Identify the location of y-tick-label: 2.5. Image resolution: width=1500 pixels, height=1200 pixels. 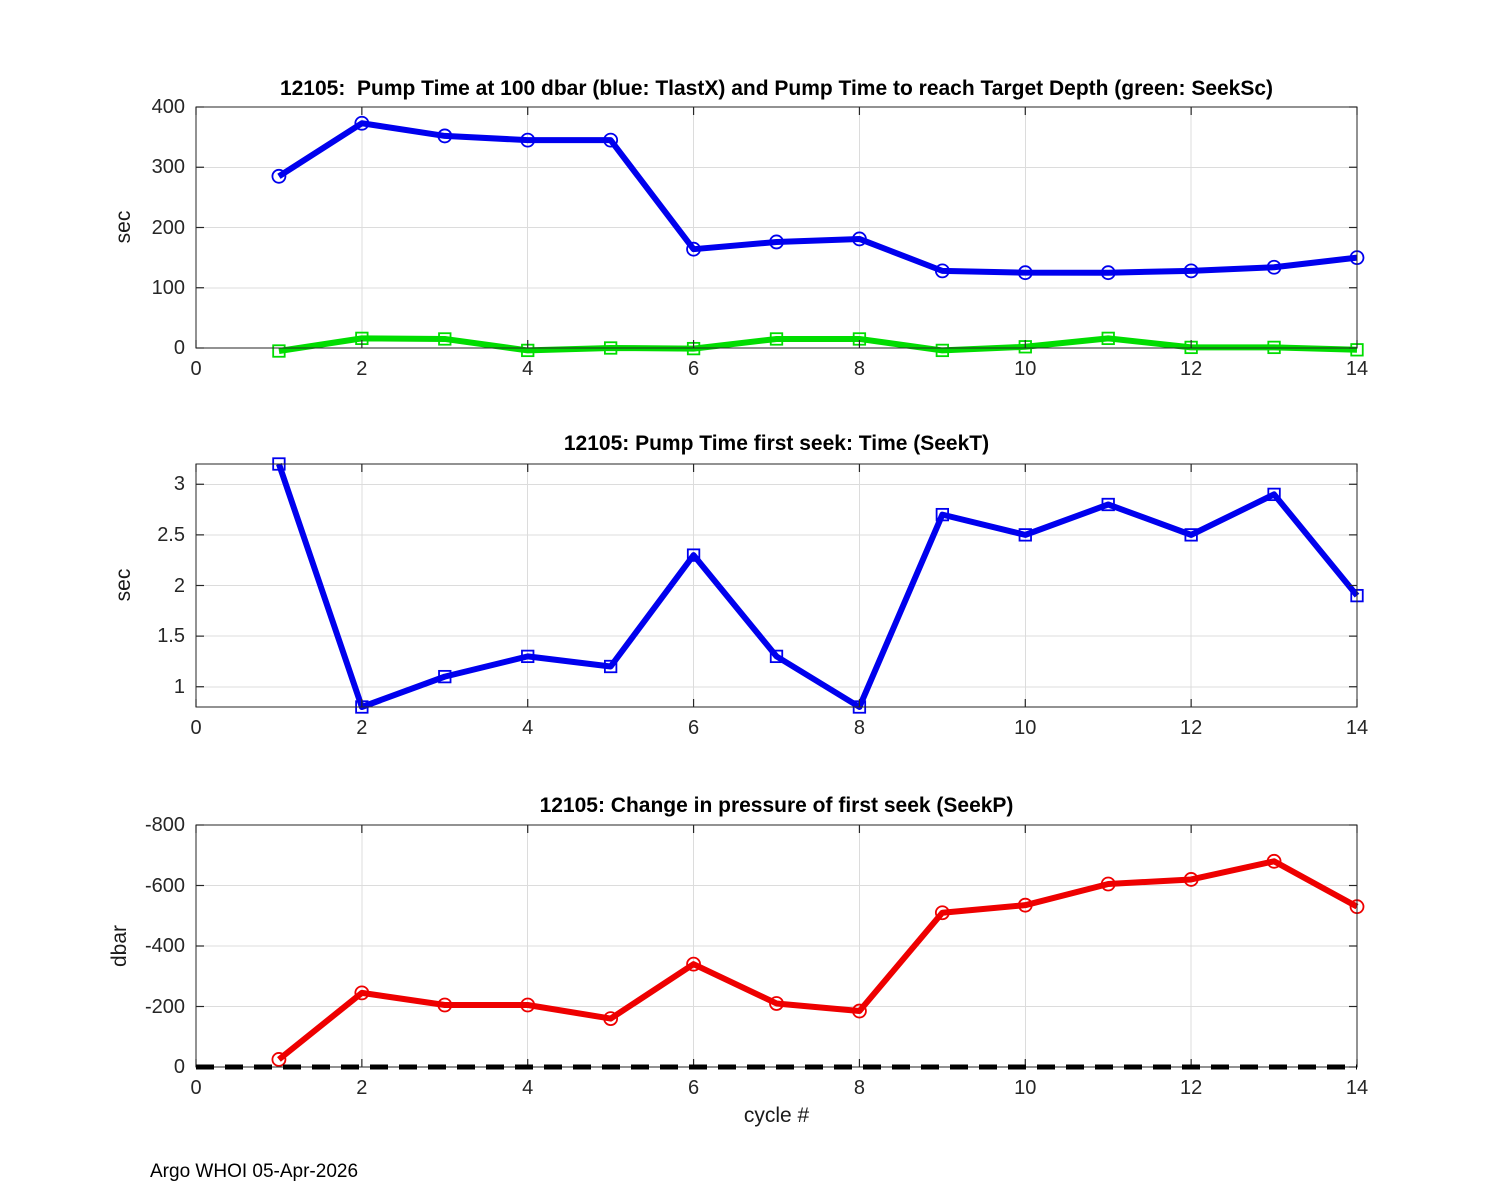
(171, 534).